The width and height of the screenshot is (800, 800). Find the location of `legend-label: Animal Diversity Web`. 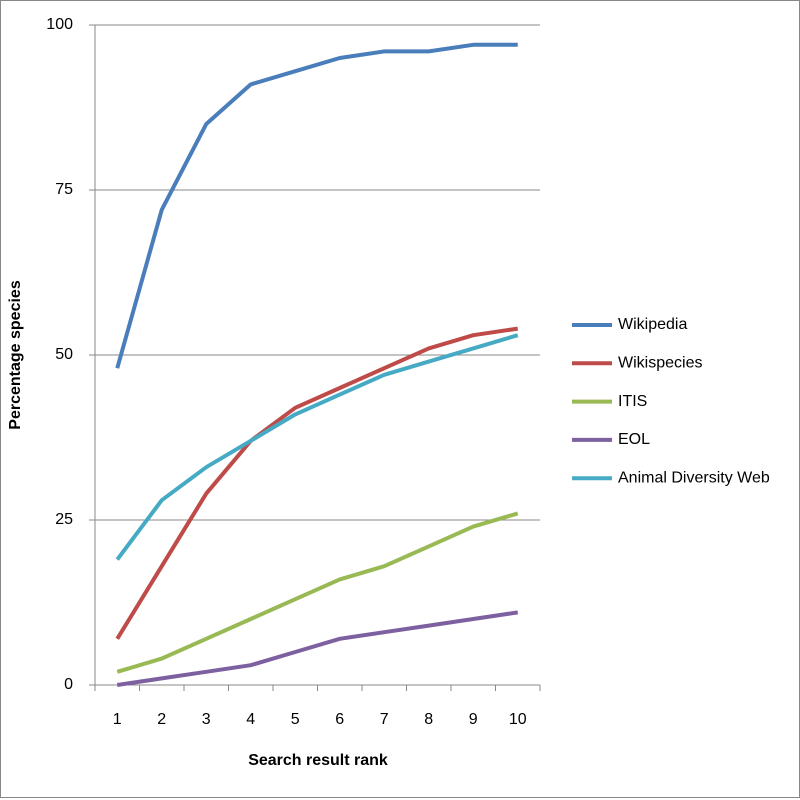

legend-label: Animal Diversity Web is located at coordinates (694, 477).